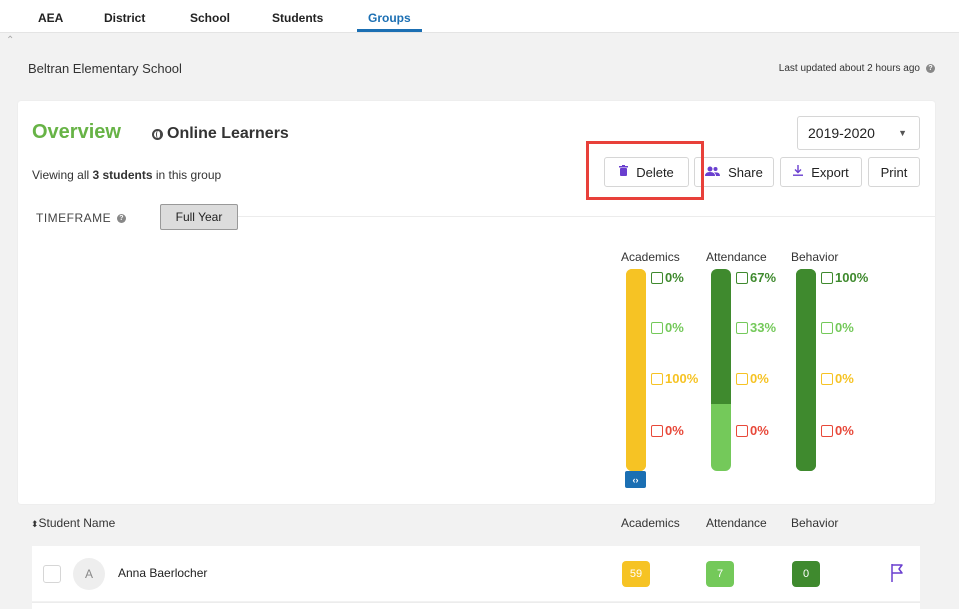  I want to click on behavior-bar, so click(806, 370).